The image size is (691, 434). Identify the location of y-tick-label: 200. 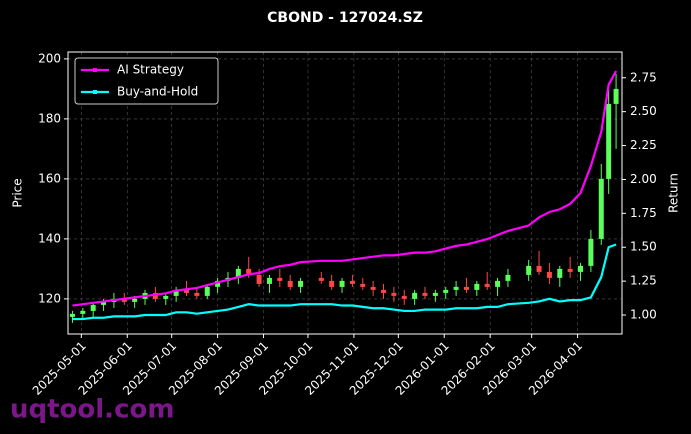
(49, 58).